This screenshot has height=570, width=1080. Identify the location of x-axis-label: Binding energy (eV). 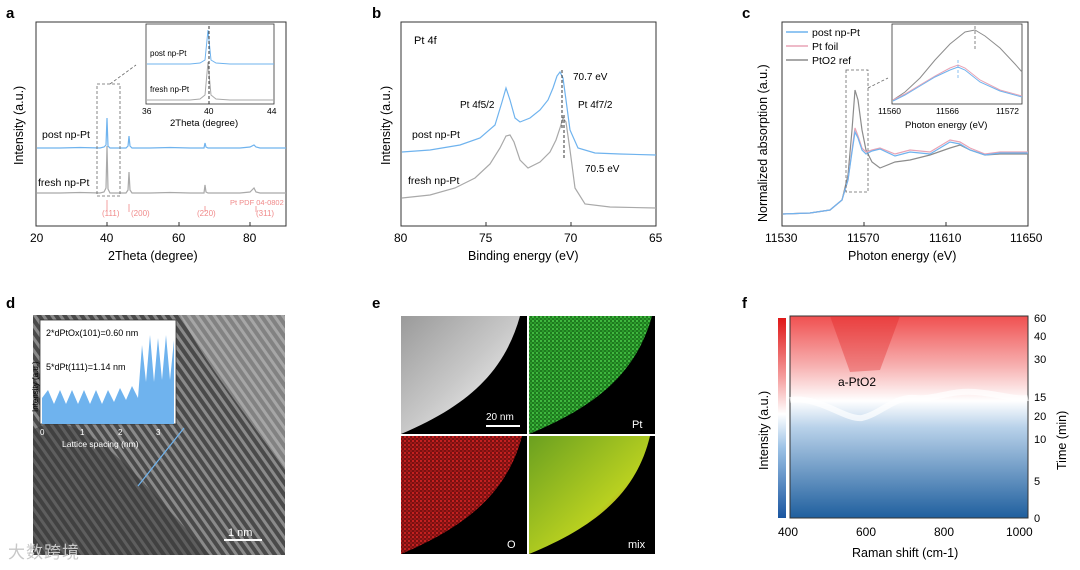
(523, 256).